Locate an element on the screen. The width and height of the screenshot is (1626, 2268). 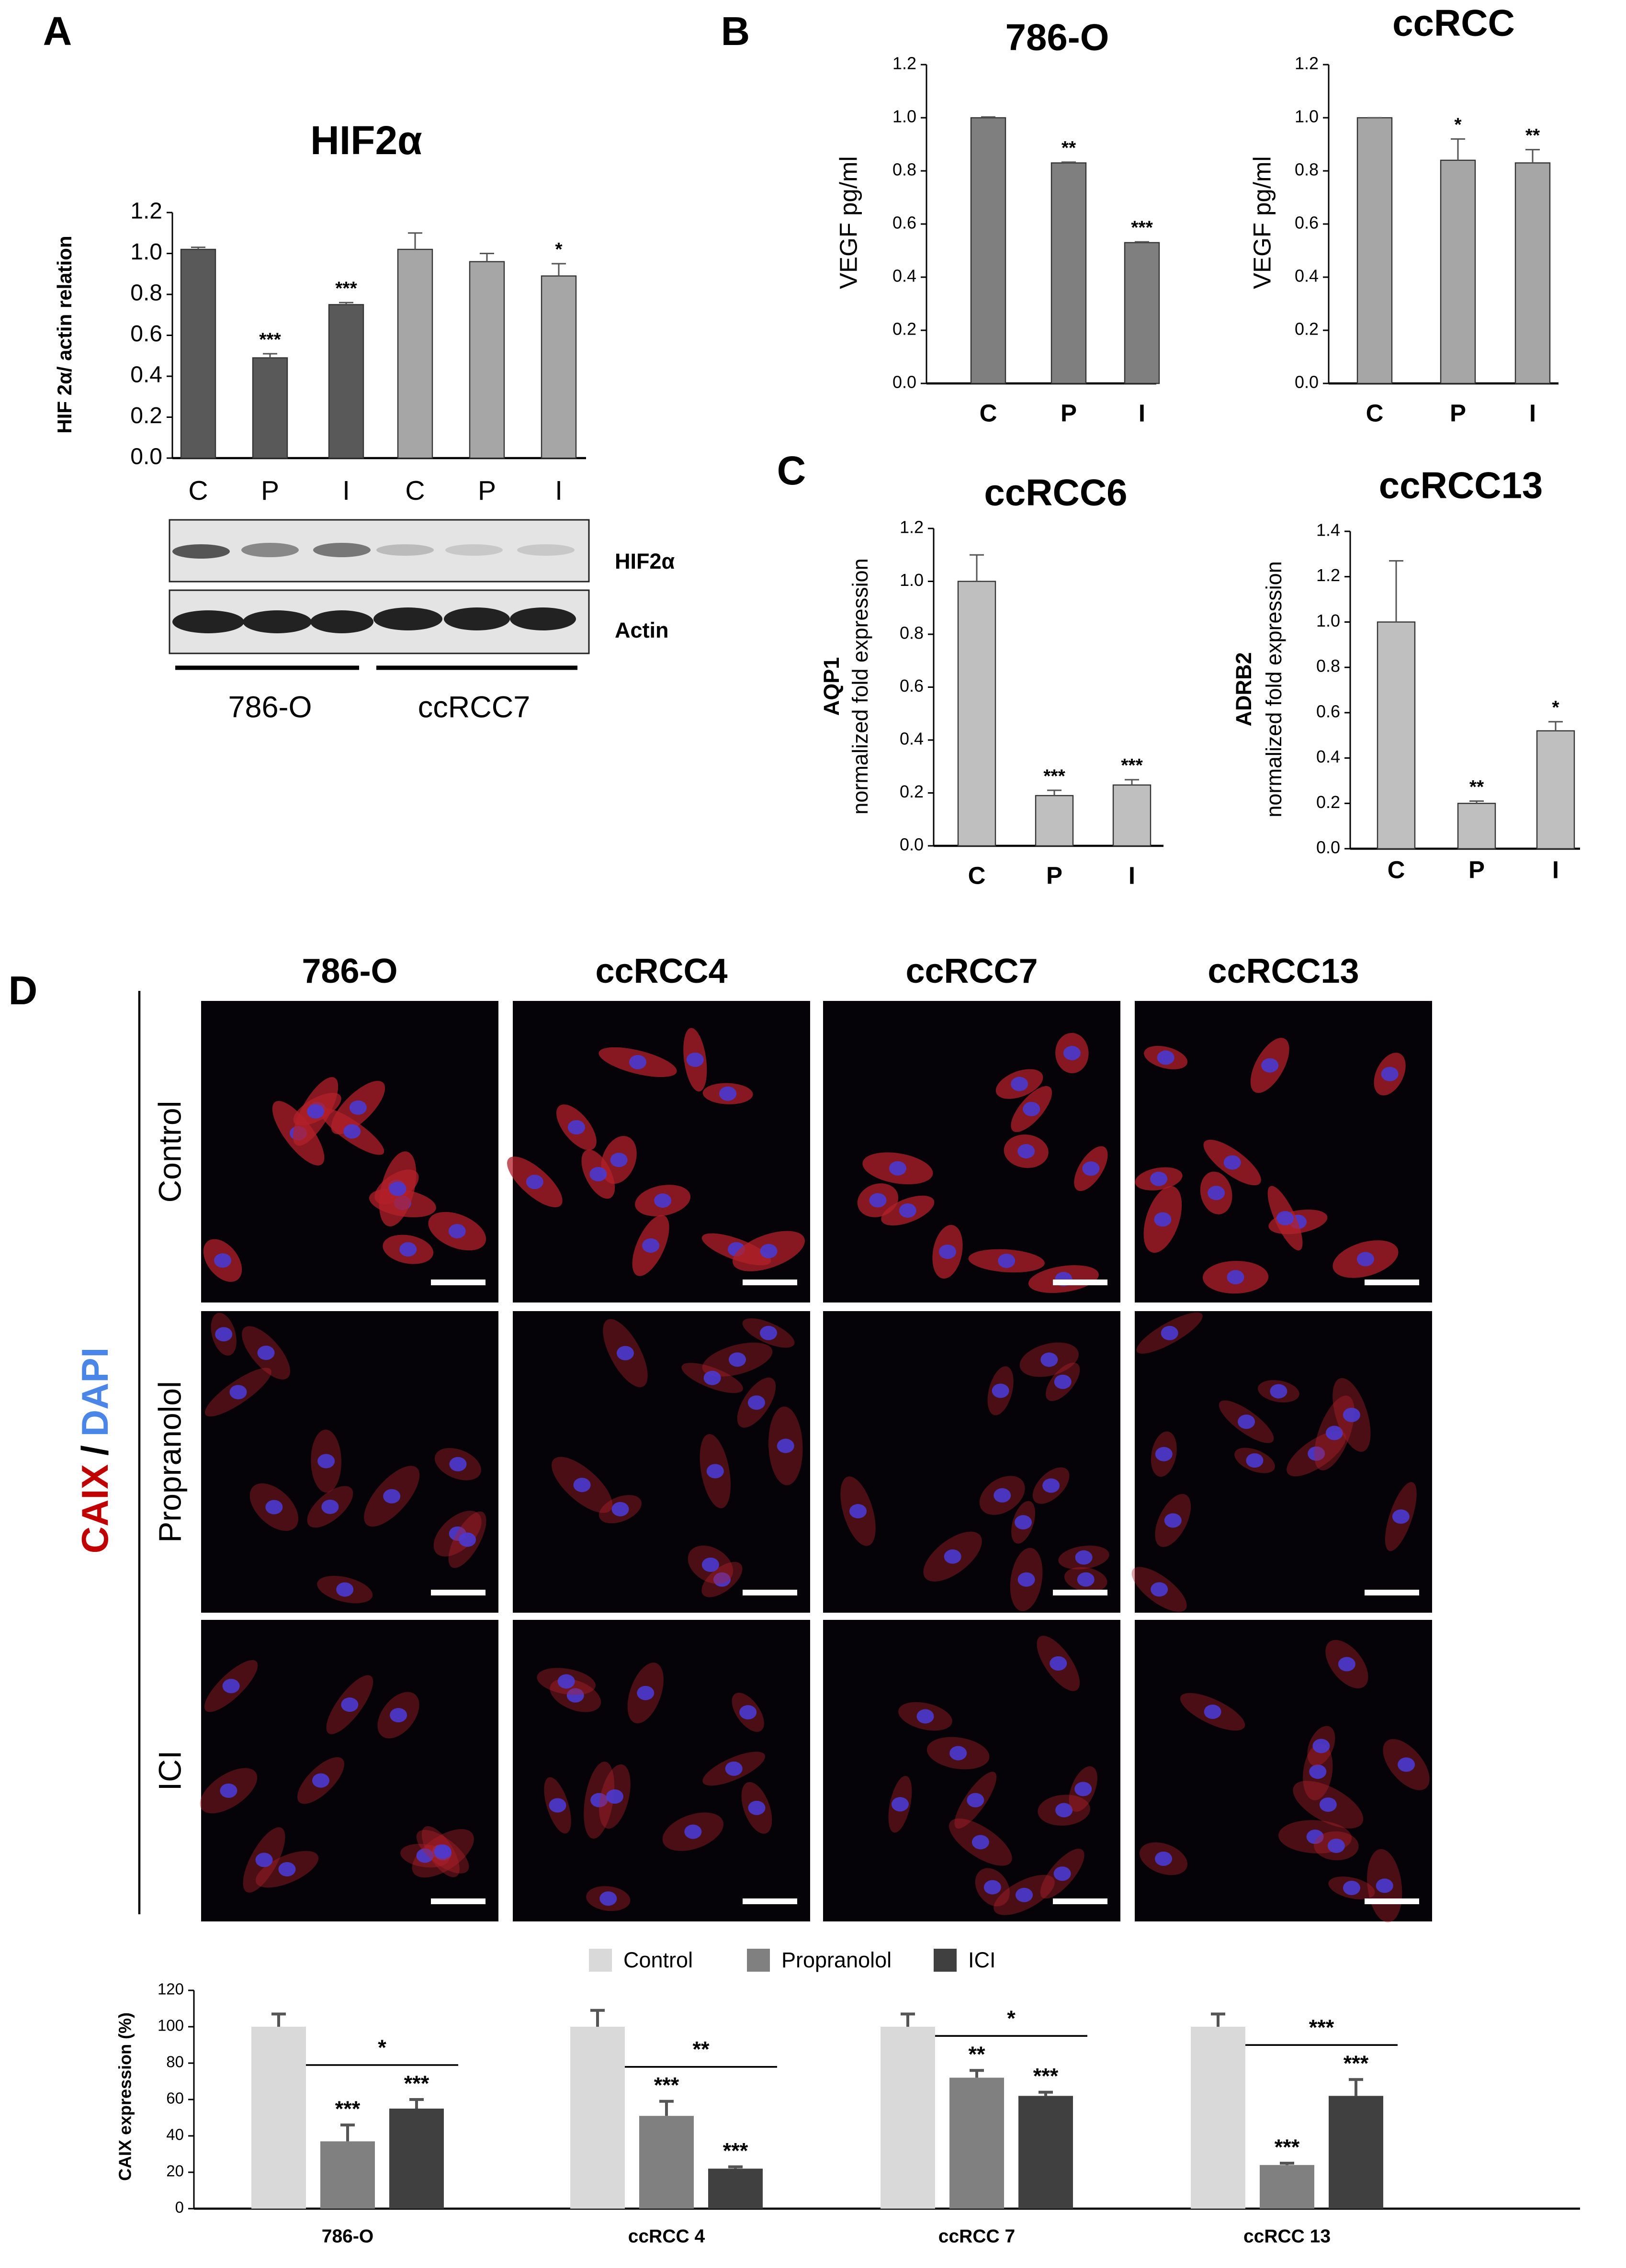
column-title: ccRCC7 is located at coordinates (972, 971).